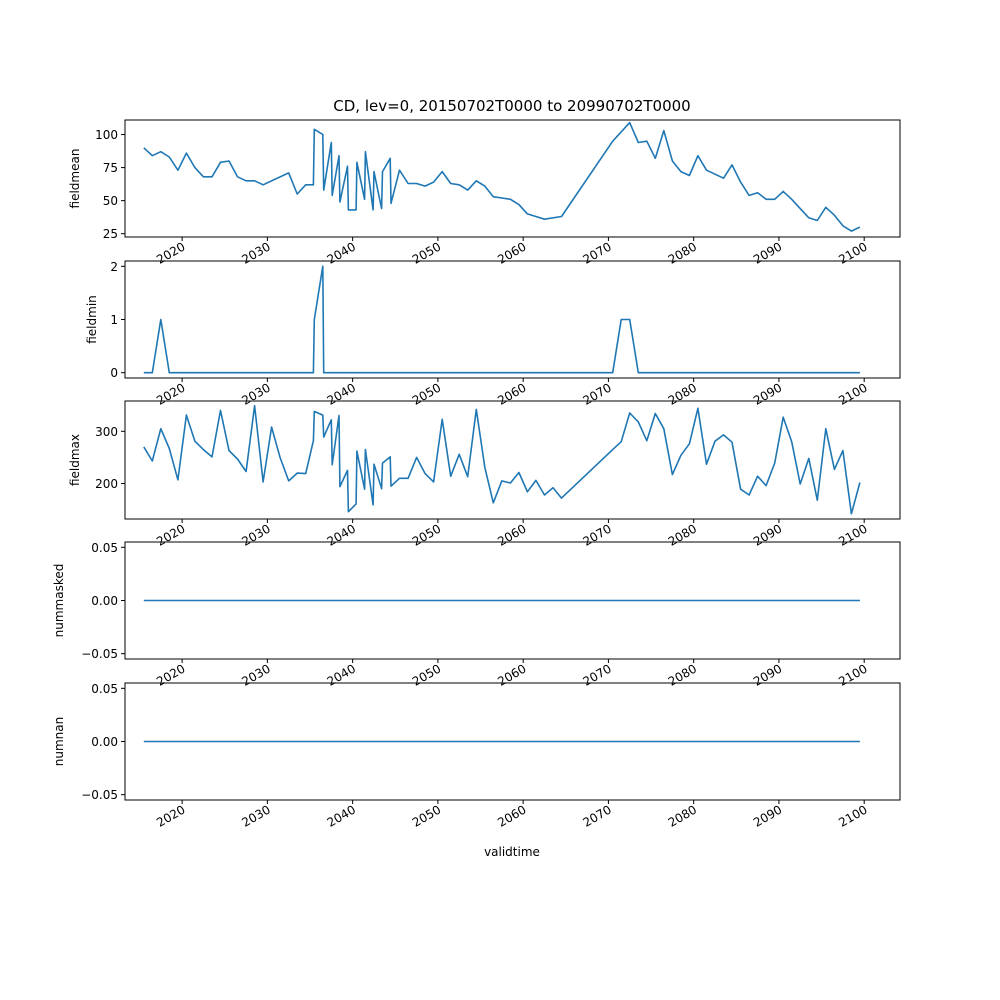 The image size is (1000, 1000). Describe the element at coordinates (104, 601) in the screenshot. I see `nummasked-y-tick-label: 0.00` at that location.